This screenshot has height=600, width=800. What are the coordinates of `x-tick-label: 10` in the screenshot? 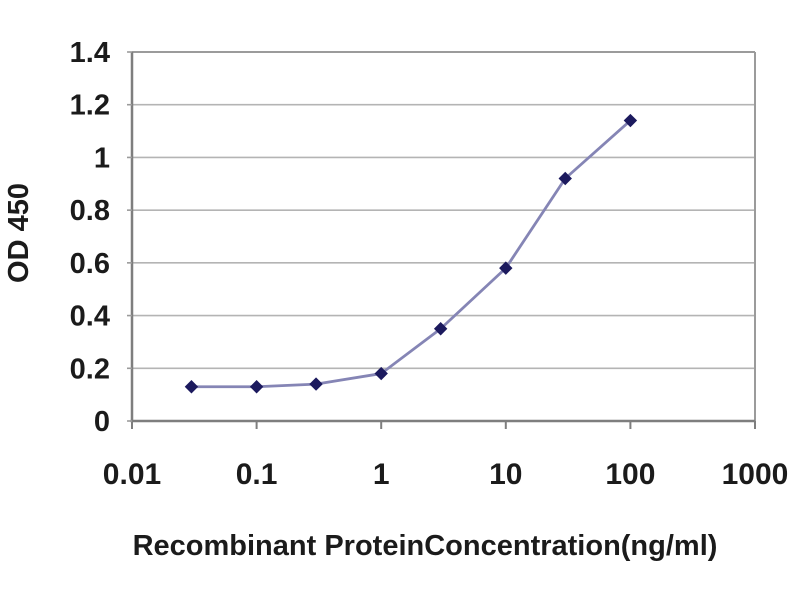 It's located at (505, 474).